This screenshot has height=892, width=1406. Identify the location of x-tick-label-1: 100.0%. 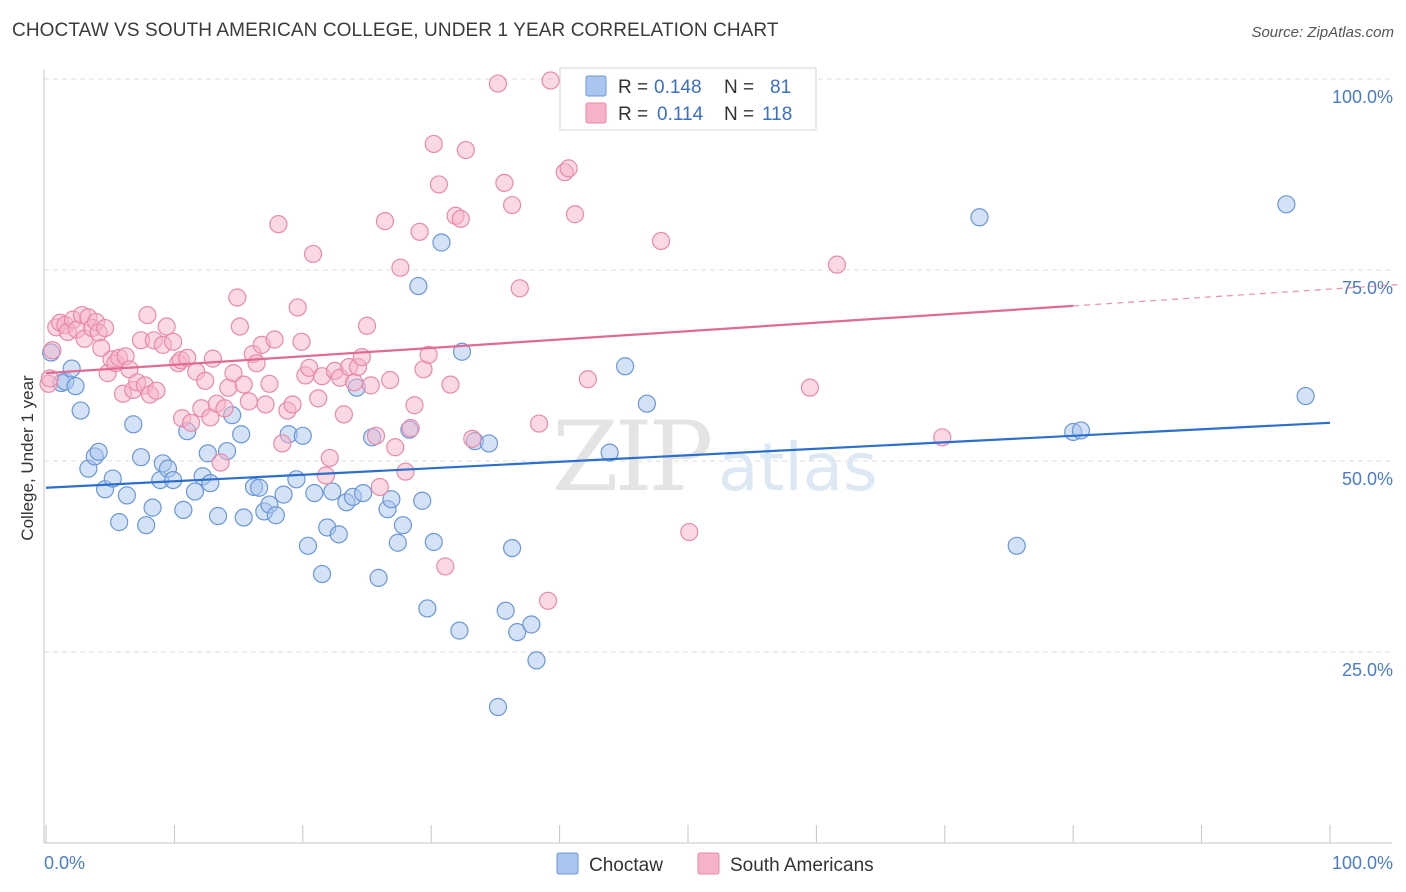
(1362, 863).